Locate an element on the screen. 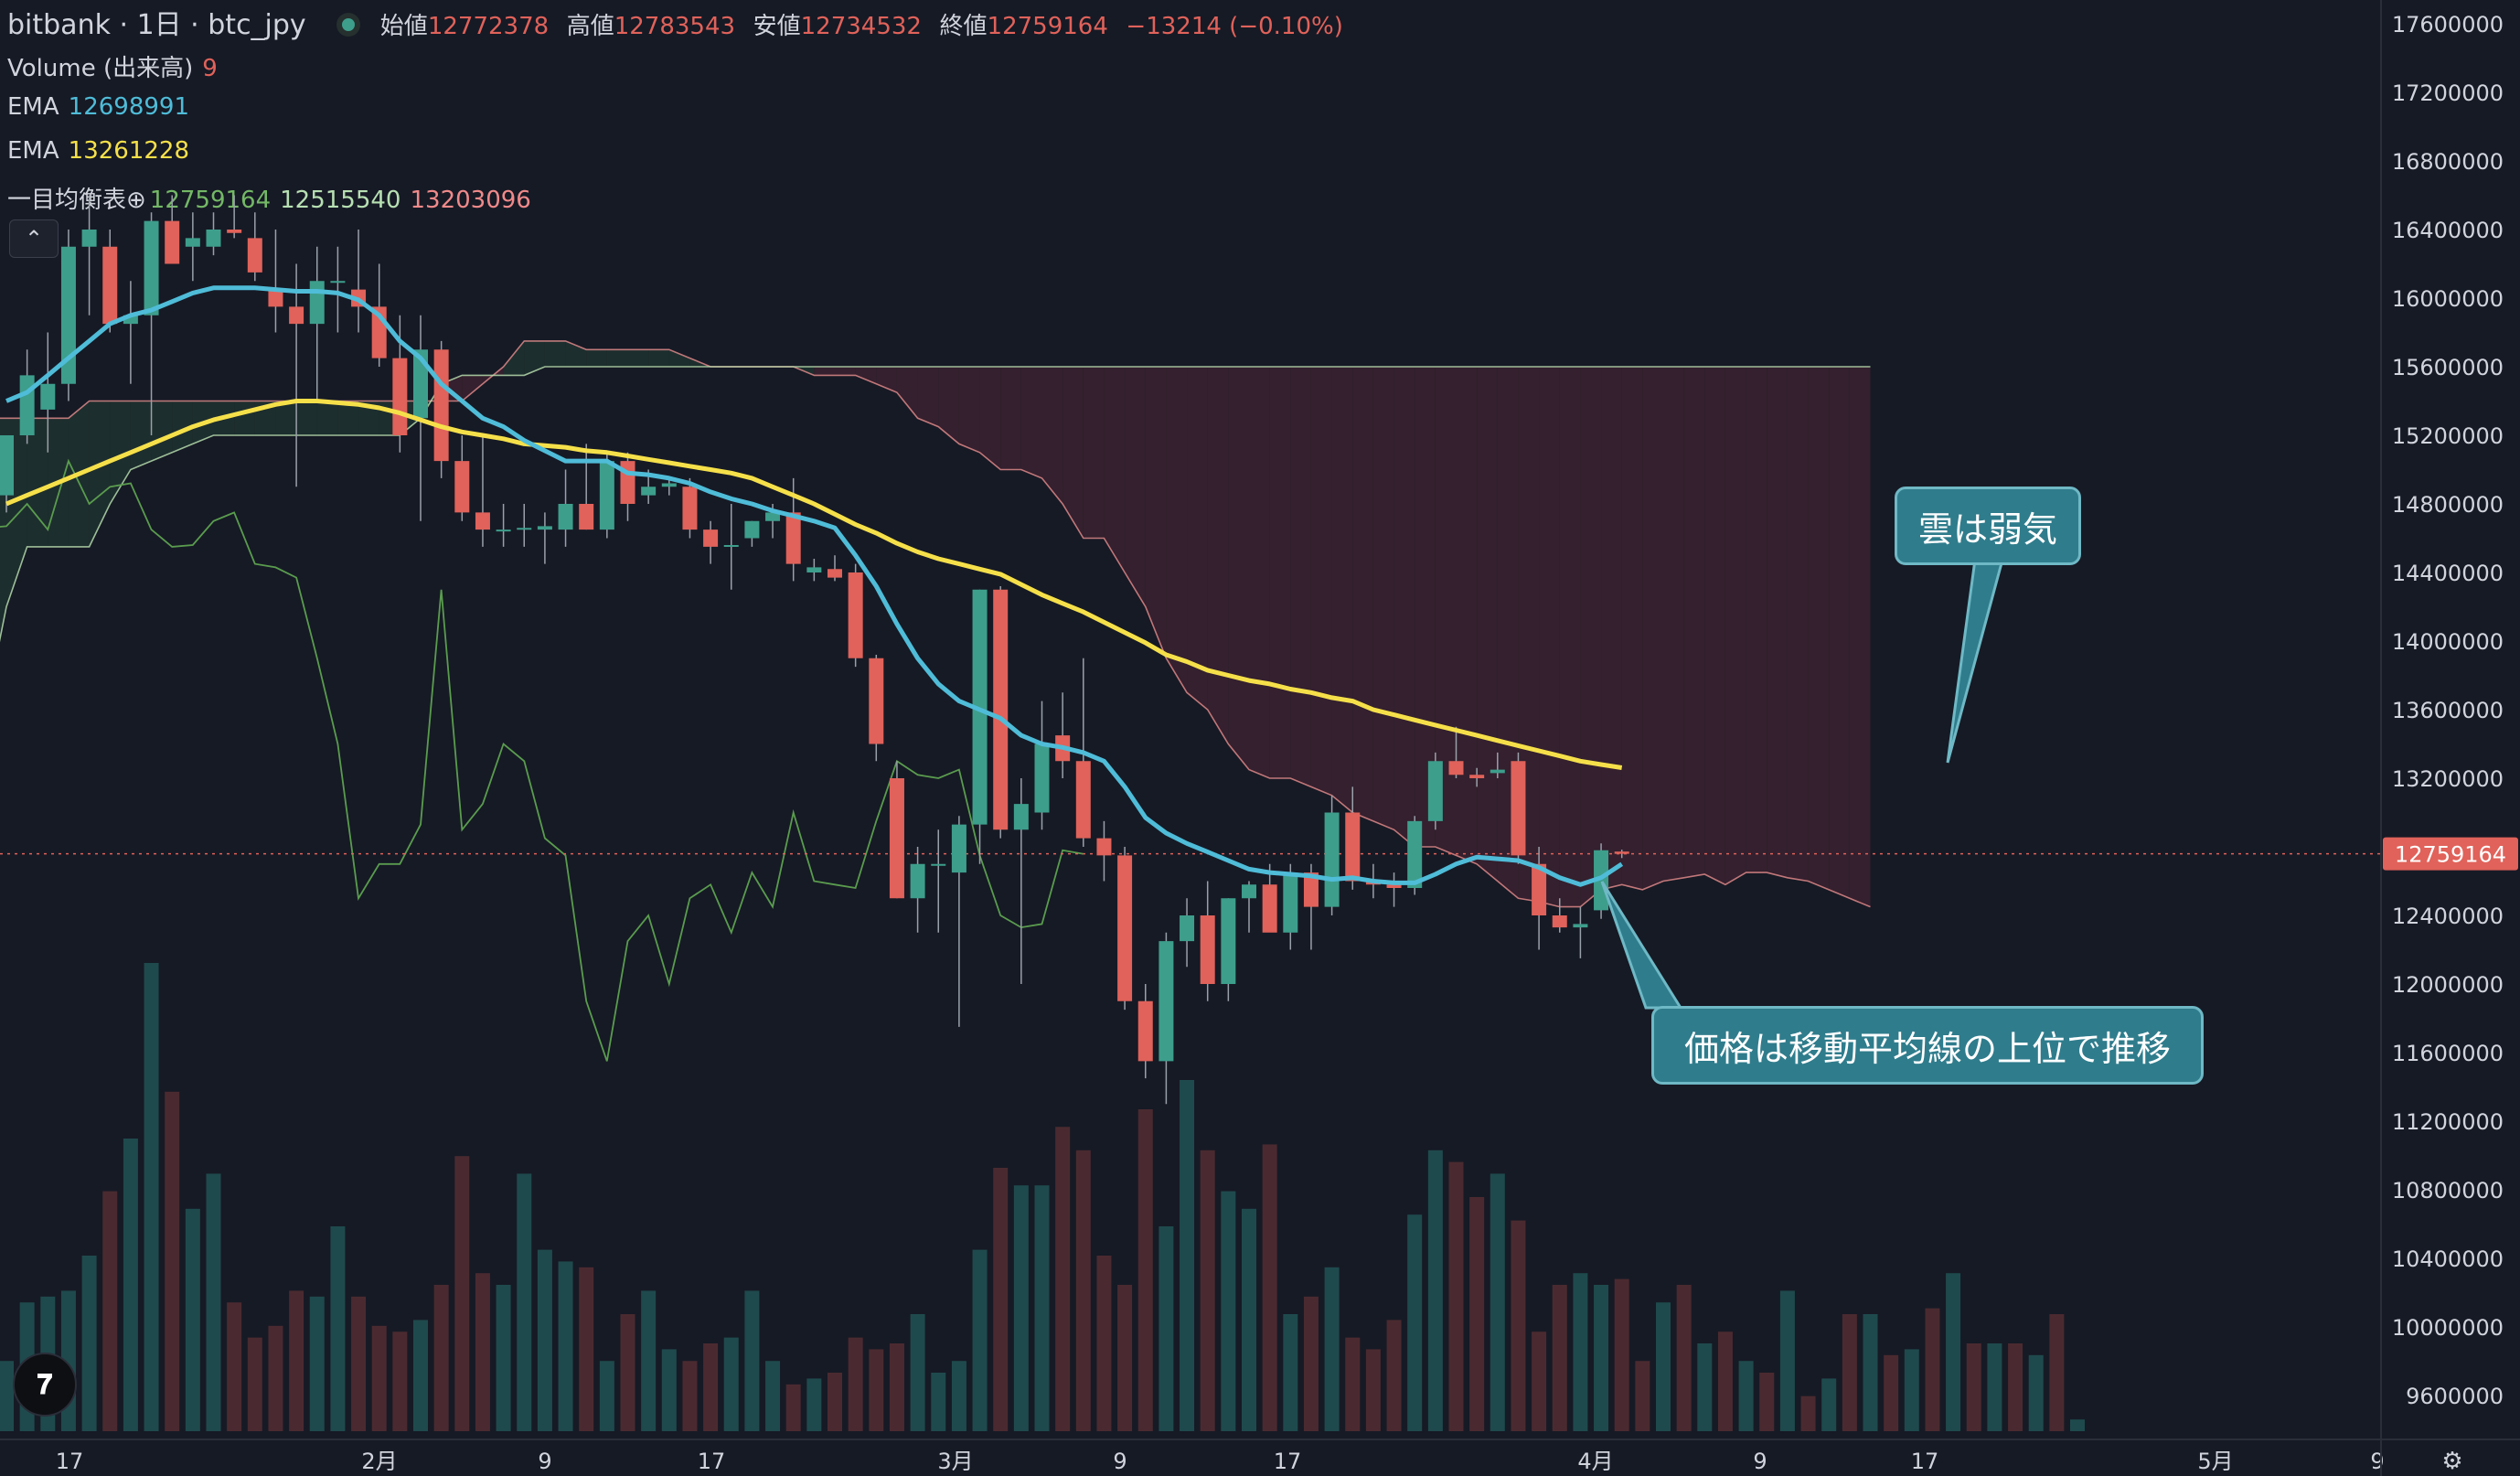 This screenshot has width=2520, height=1476. collapse-legend-button: ⌃ is located at coordinates (34, 238).